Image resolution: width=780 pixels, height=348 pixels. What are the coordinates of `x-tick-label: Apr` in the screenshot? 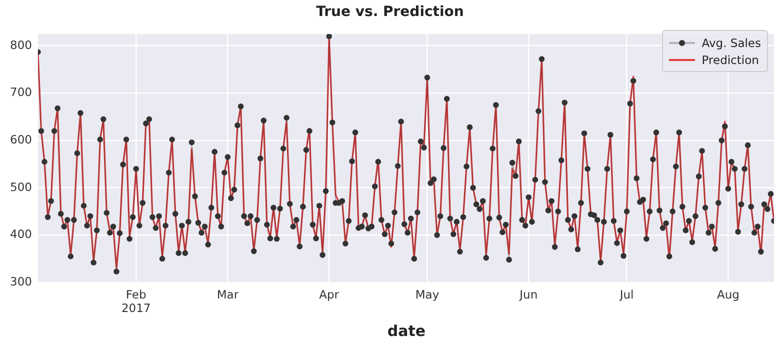 It's located at (329, 294).